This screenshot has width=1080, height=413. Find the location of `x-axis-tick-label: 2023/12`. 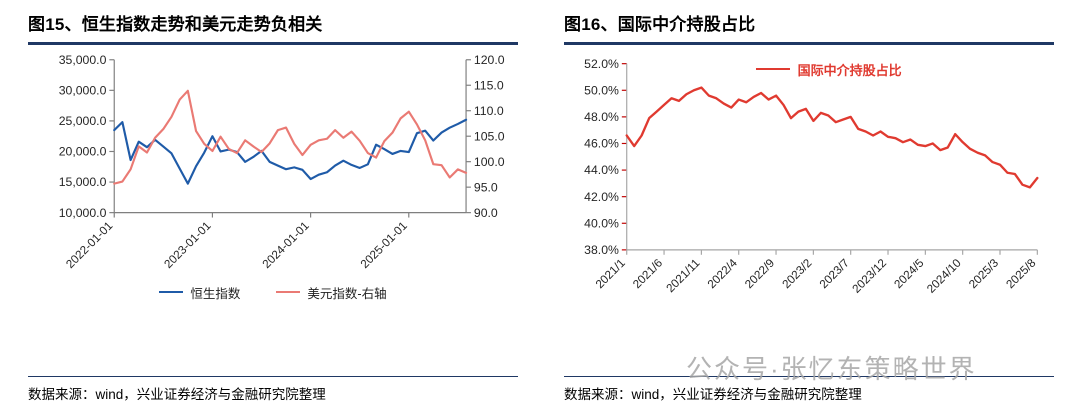

x-axis-tick-label: 2023/12 is located at coordinates (869, 275).